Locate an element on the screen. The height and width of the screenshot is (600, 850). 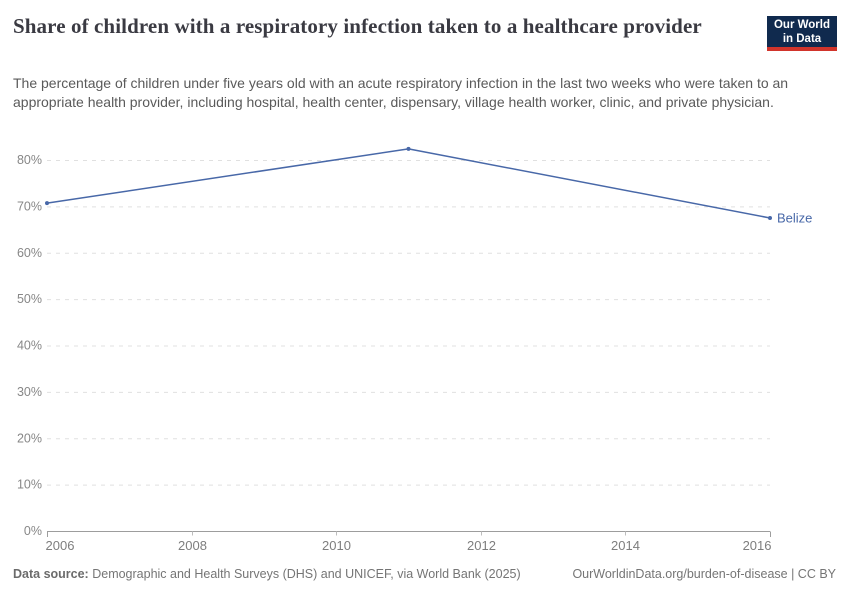
owid-logo: Our World in Data is located at coordinates (802, 33).